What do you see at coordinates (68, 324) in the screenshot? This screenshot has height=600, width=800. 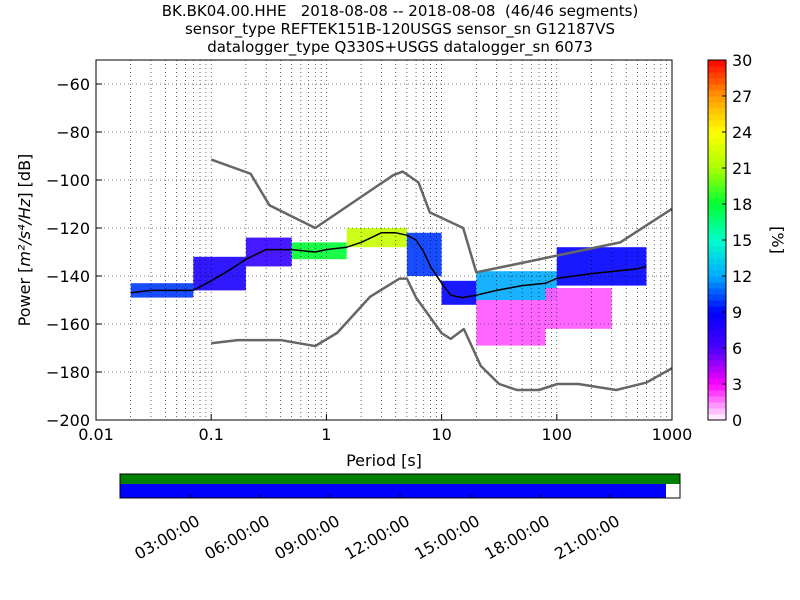 I see `y-tick-label-2: −160` at bounding box center [68, 324].